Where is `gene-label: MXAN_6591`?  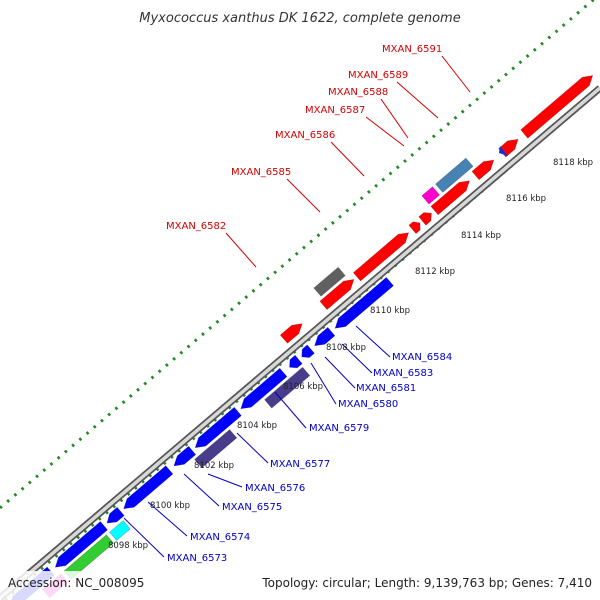 gene-label: MXAN_6591 is located at coordinates (412, 49).